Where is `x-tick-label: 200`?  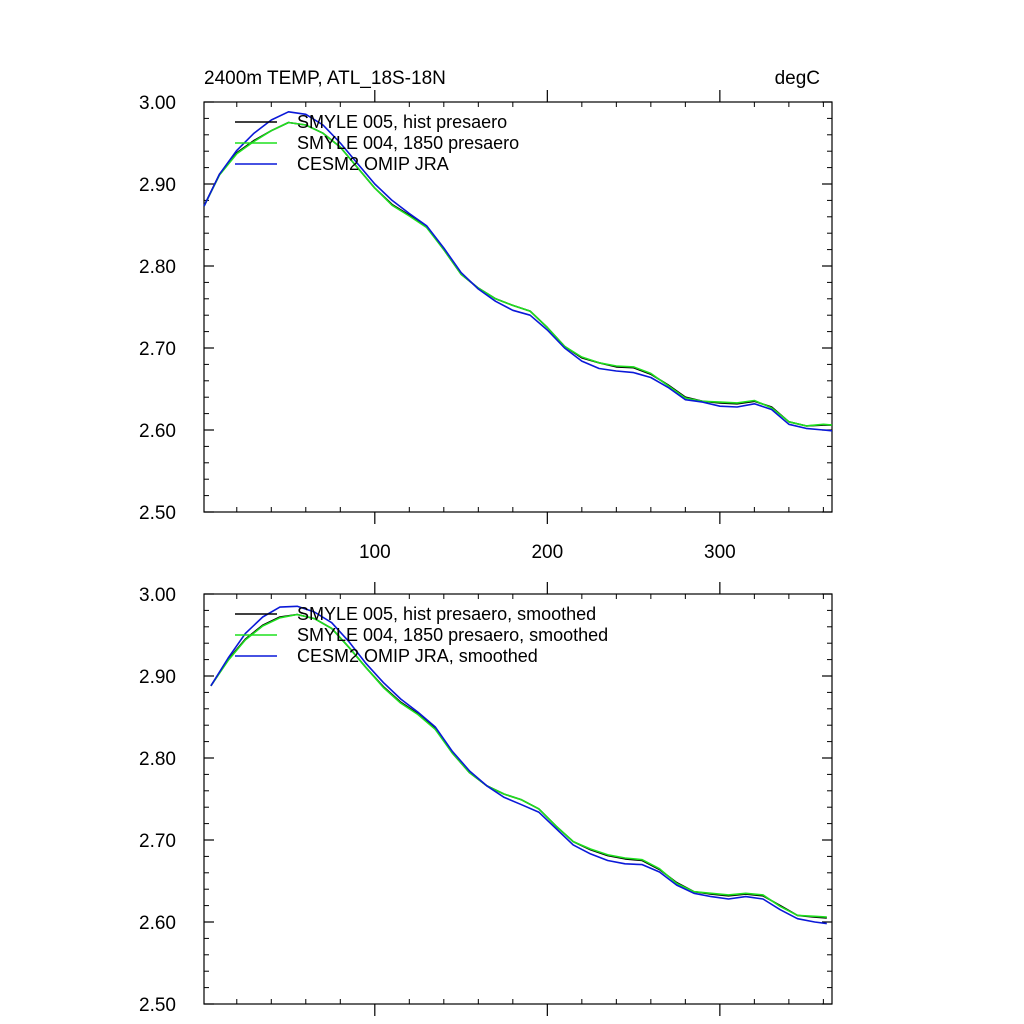 x-tick-label: 200 is located at coordinates (547, 552).